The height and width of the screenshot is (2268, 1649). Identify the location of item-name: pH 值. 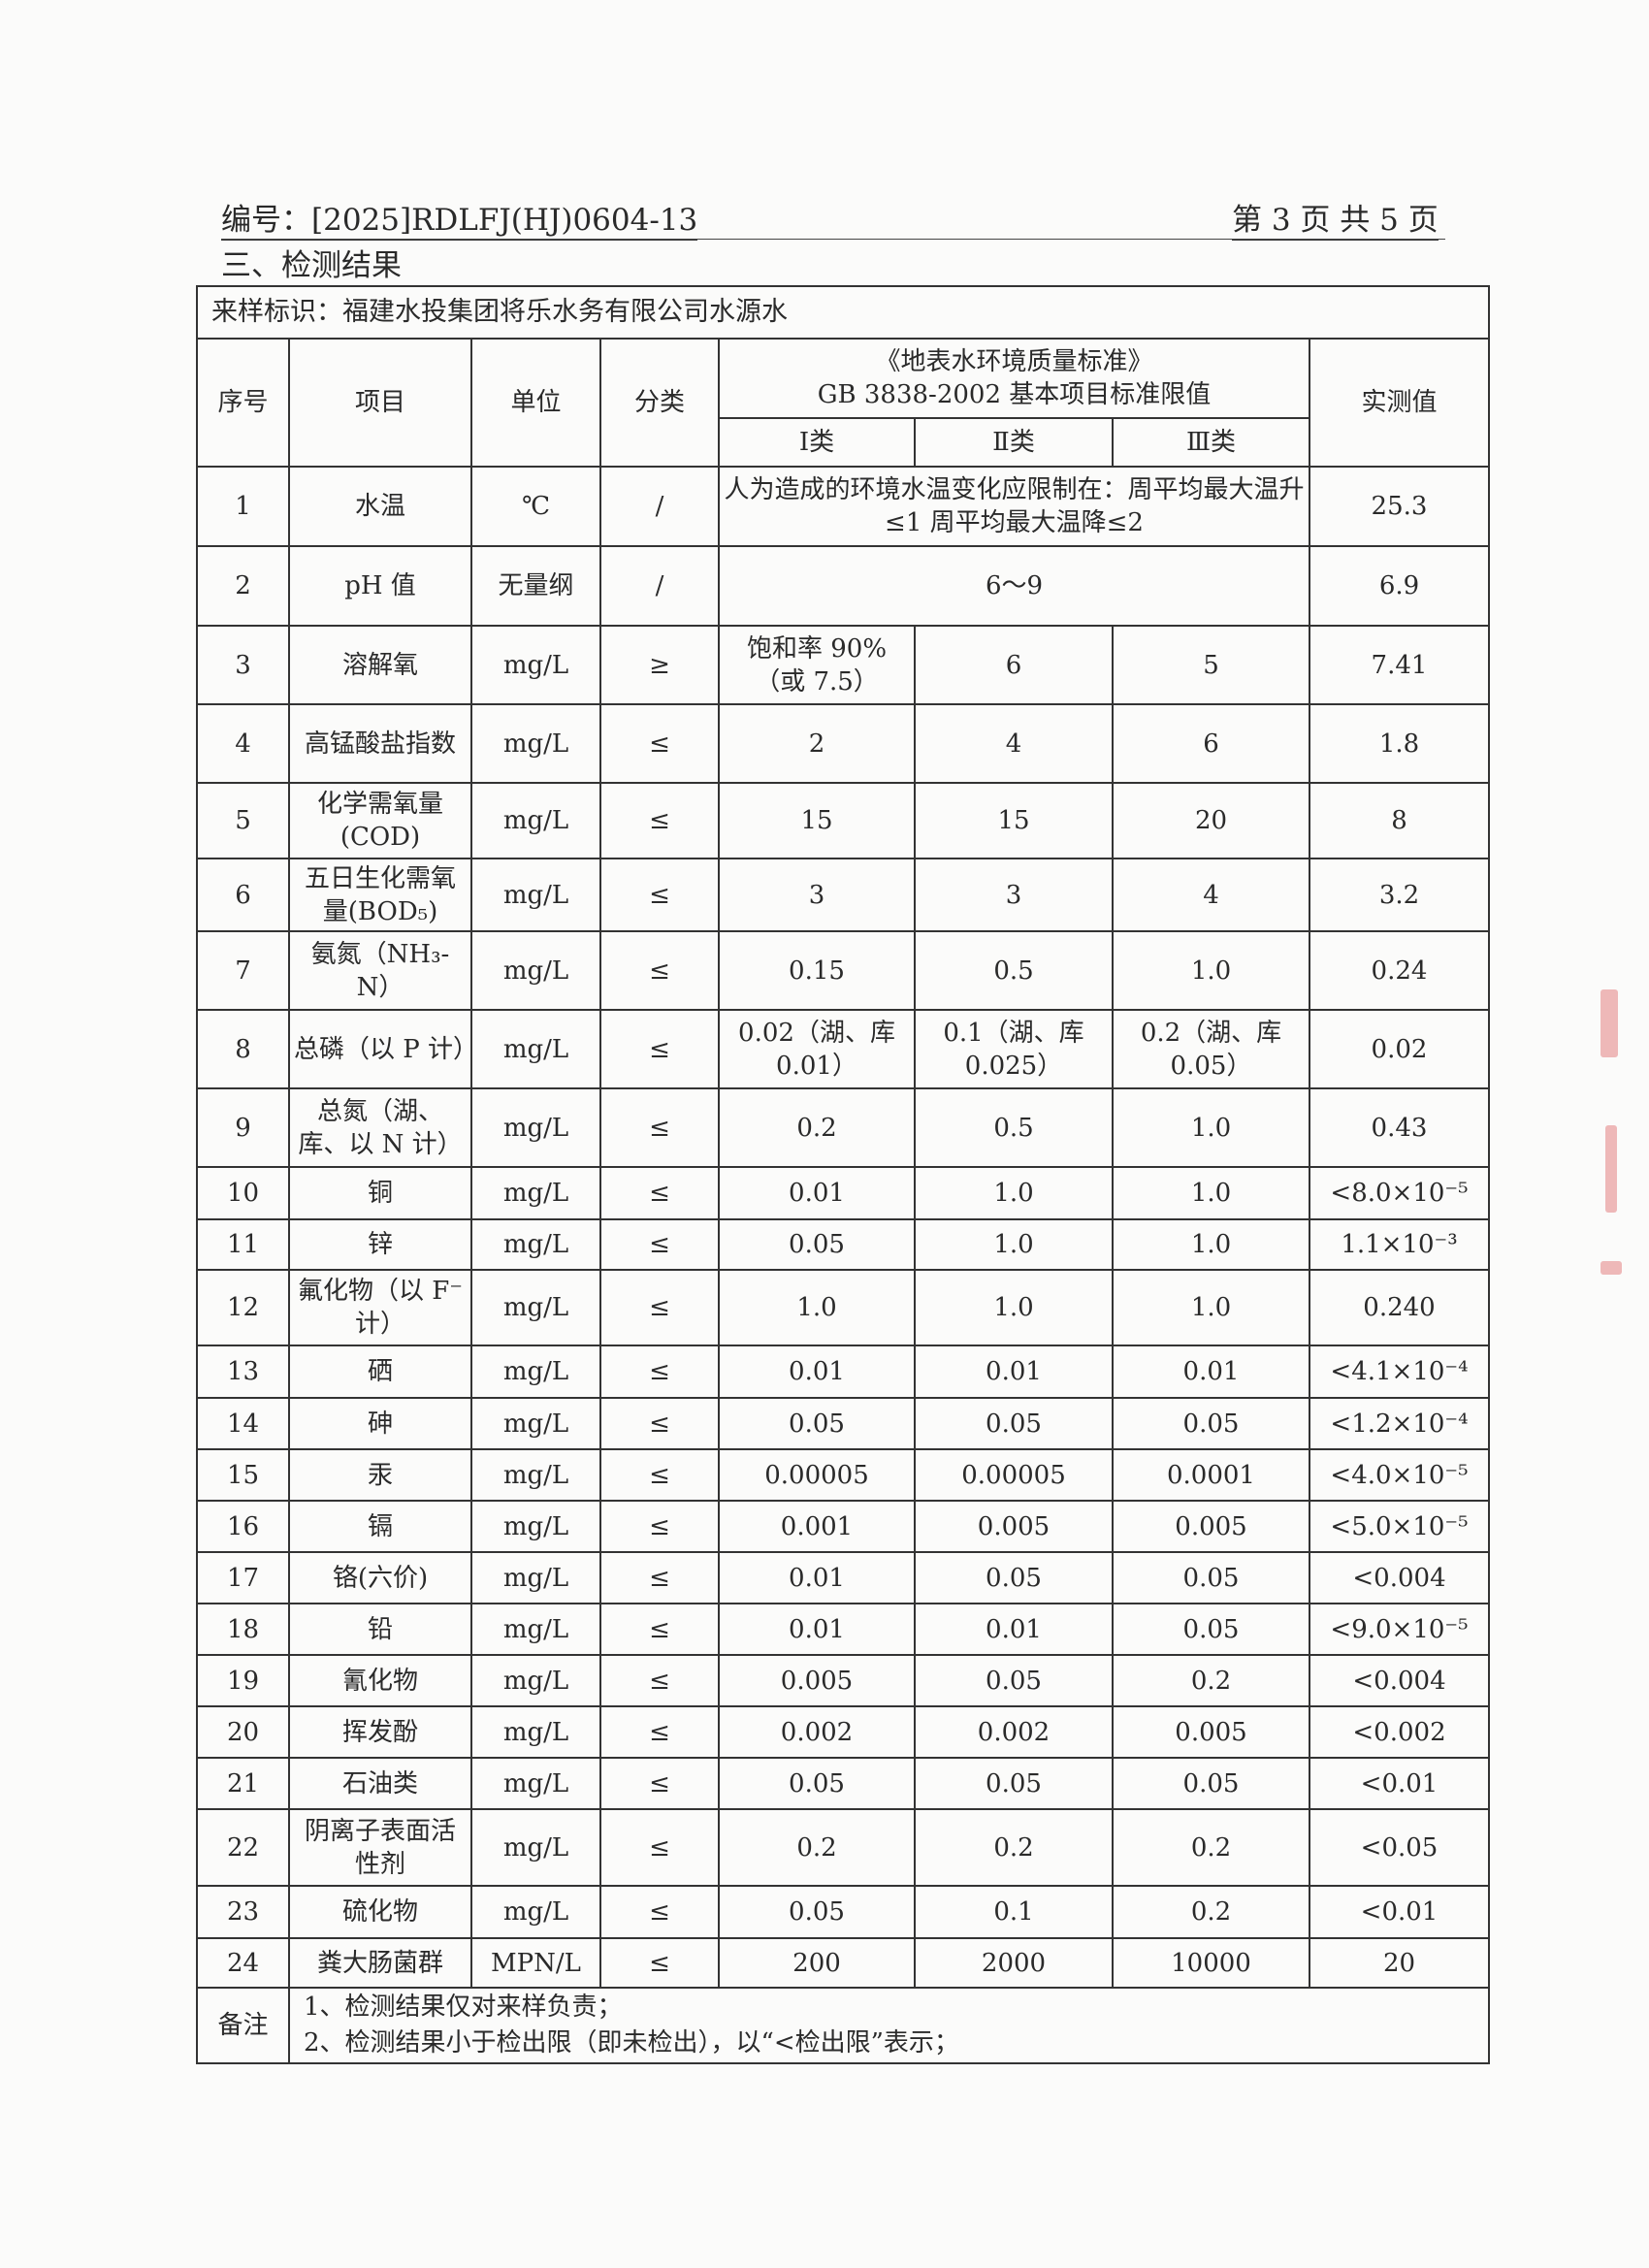
(380, 586).